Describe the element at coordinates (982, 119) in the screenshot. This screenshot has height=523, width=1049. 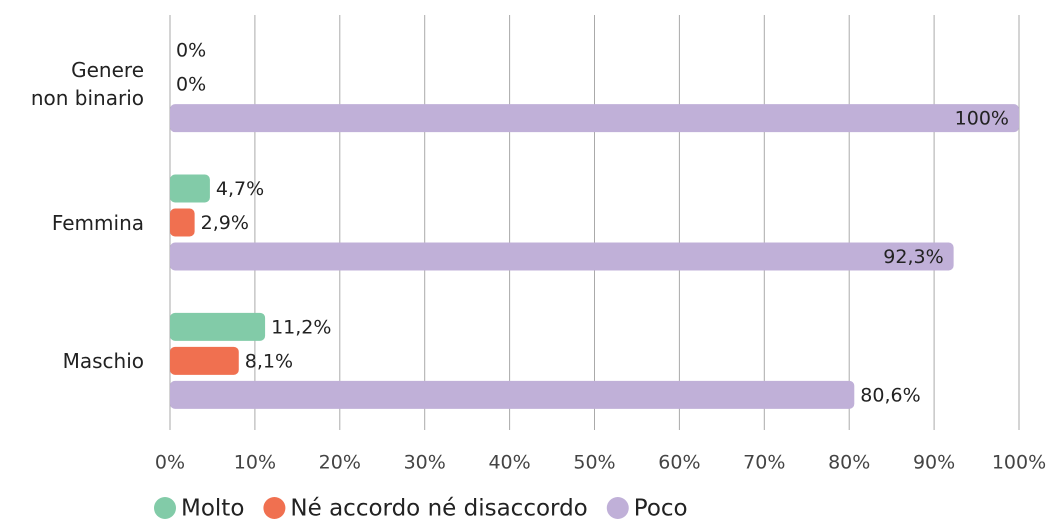
I see `value-label: 100%` at that location.